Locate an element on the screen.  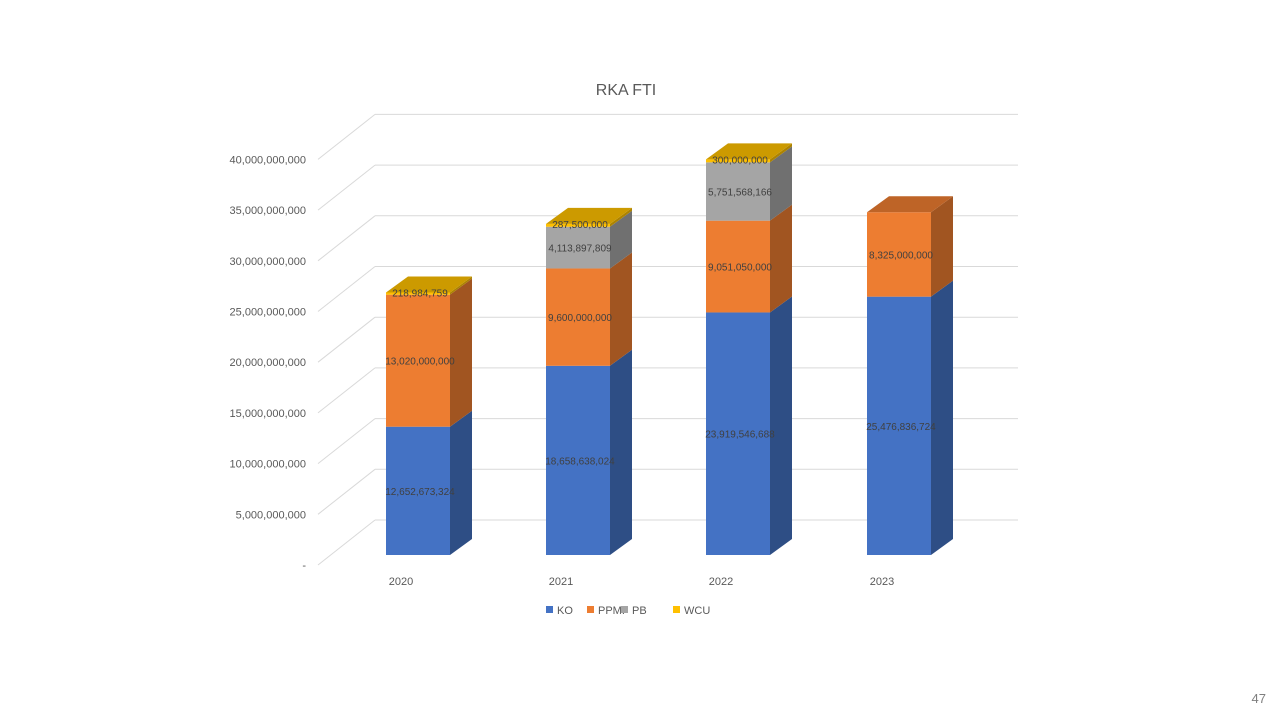
legend: KO PPMI PB WCU is located at coordinates (628, 611).